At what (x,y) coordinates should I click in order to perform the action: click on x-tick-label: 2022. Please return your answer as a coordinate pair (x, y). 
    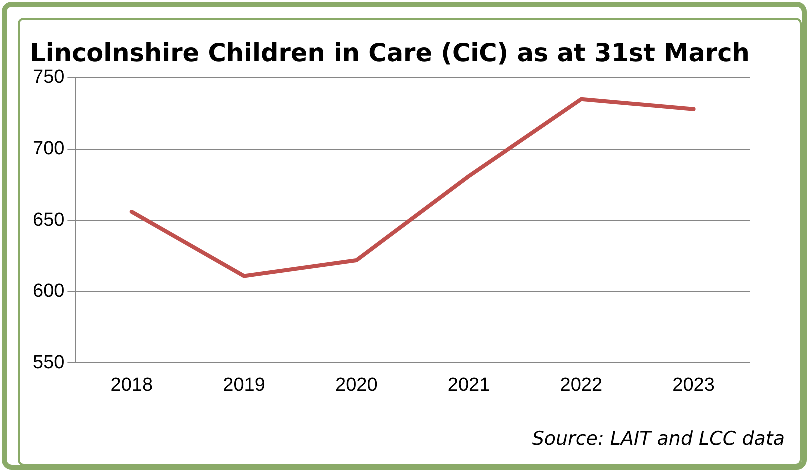
    Looking at the image, I should click on (581, 385).